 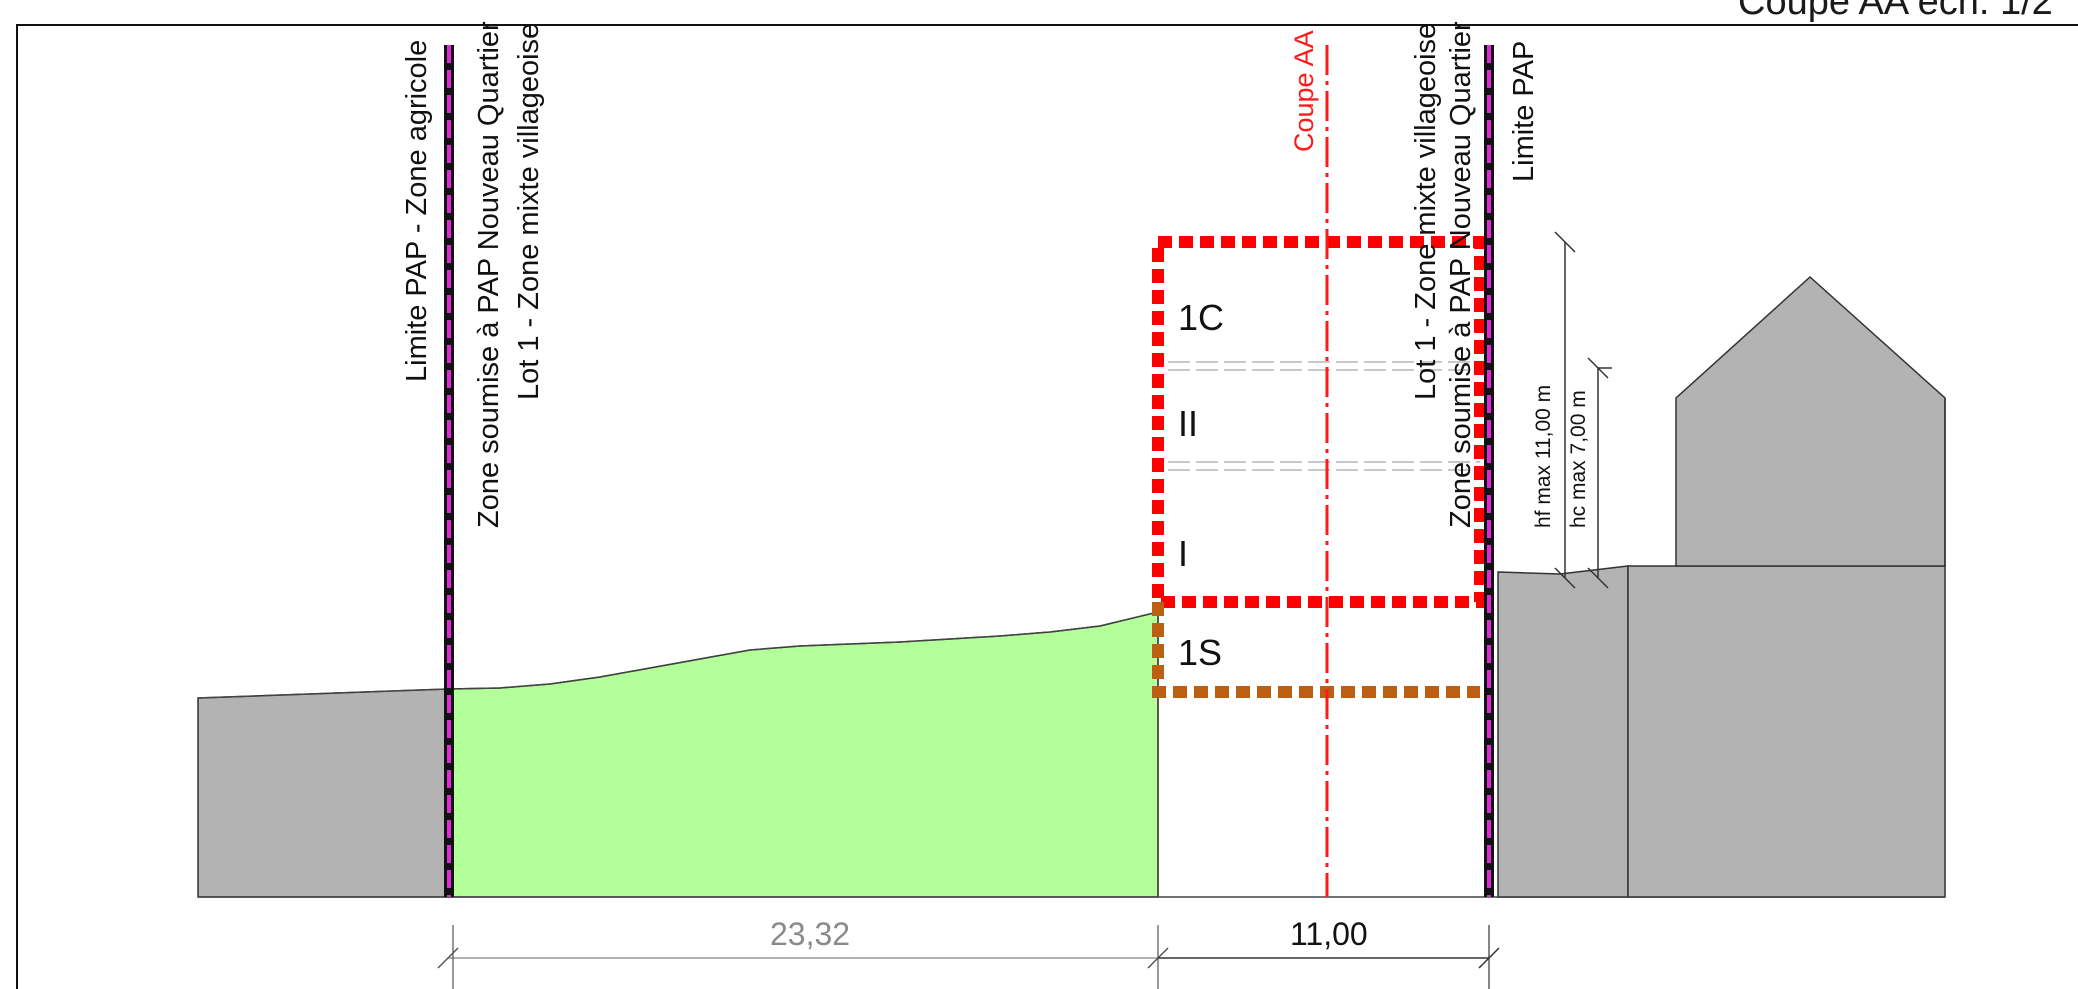 What do you see at coordinates (529, 211) in the screenshot?
I see `label-left-zone-line2: Lot 1 - Zone mixte villageoise` at bounding box center [529, 211].